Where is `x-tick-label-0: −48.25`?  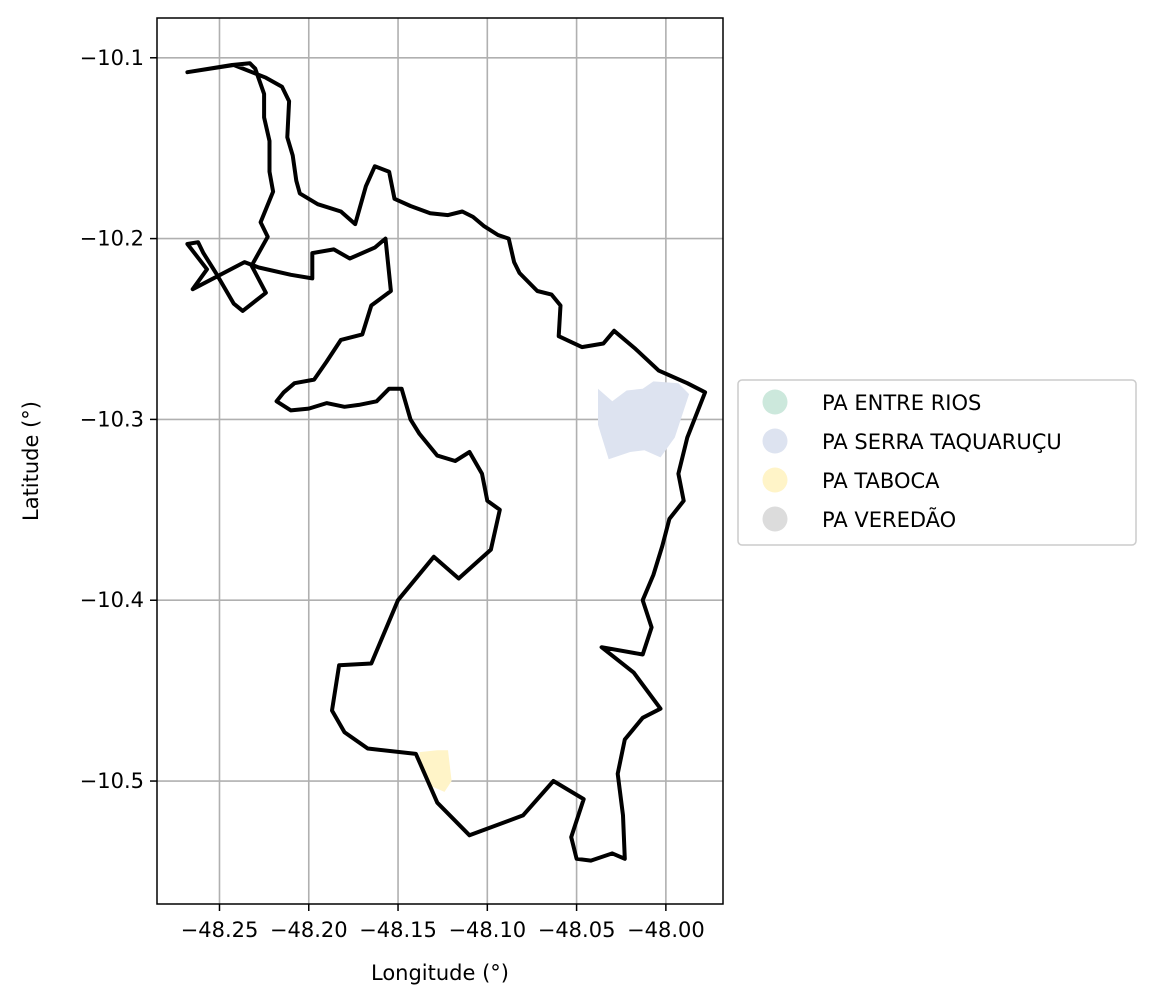 x-tick-label-0: −48.25 is located at coordinates (220, 930).